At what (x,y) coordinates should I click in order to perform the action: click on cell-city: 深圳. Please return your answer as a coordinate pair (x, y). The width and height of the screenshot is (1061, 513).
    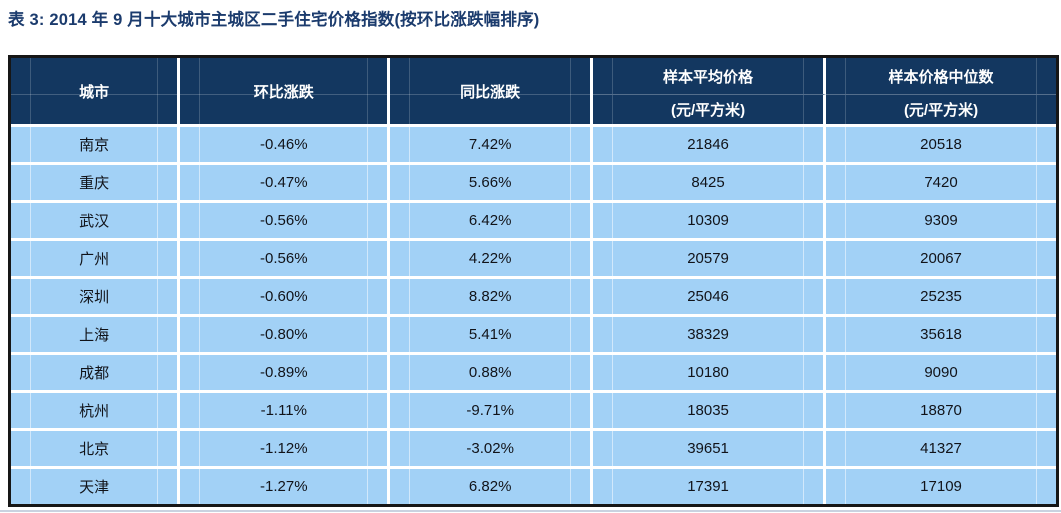
    Looking at the image, I should click on (96, 298).